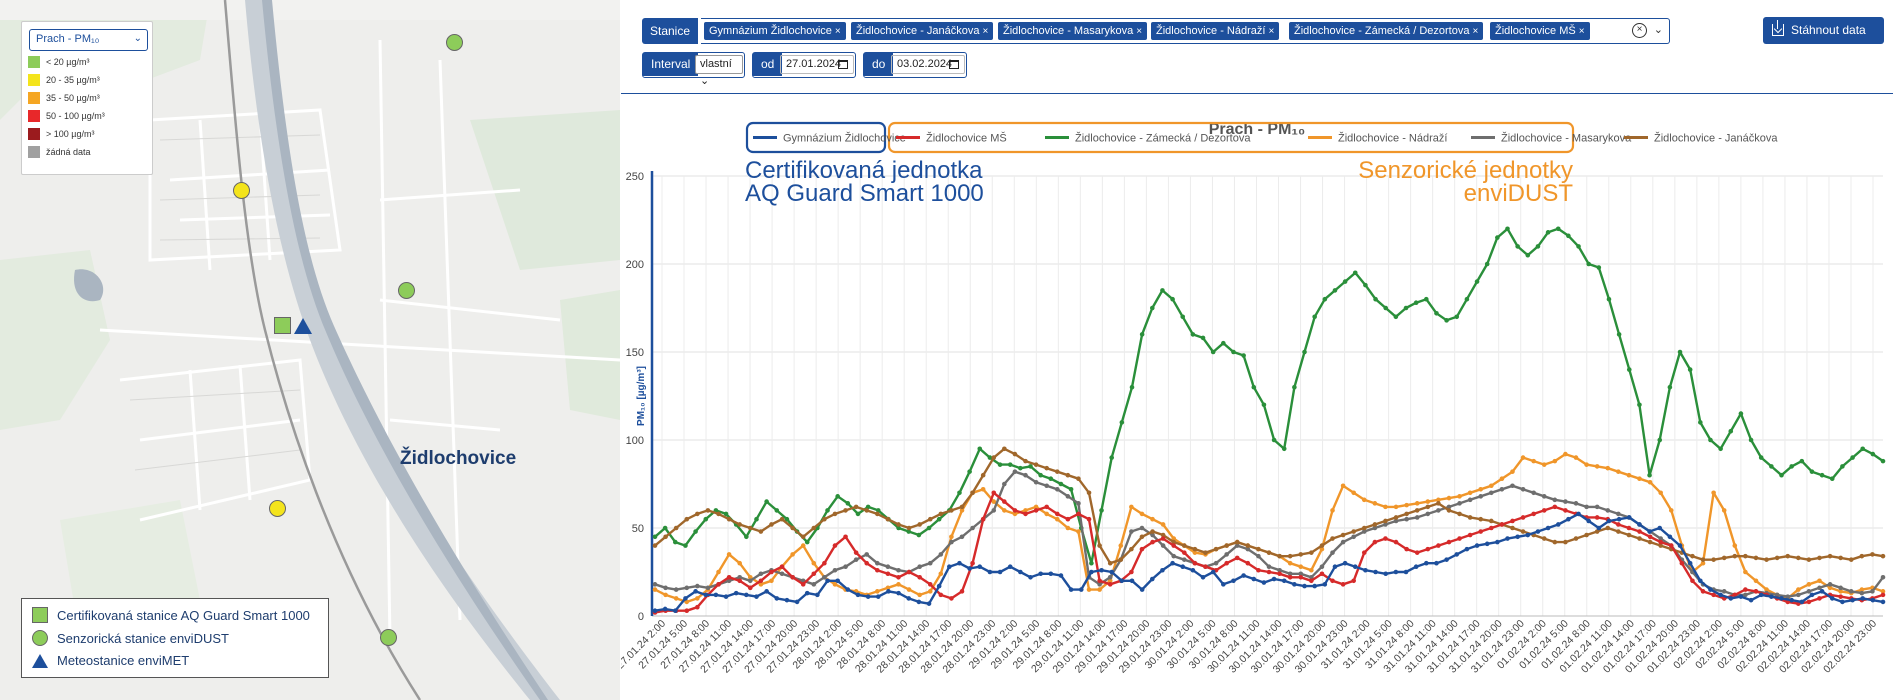  What do you see at coordinates (282, 325) in the screenshot?
I see `certified-station-marker` at bounding box center [282, 325].